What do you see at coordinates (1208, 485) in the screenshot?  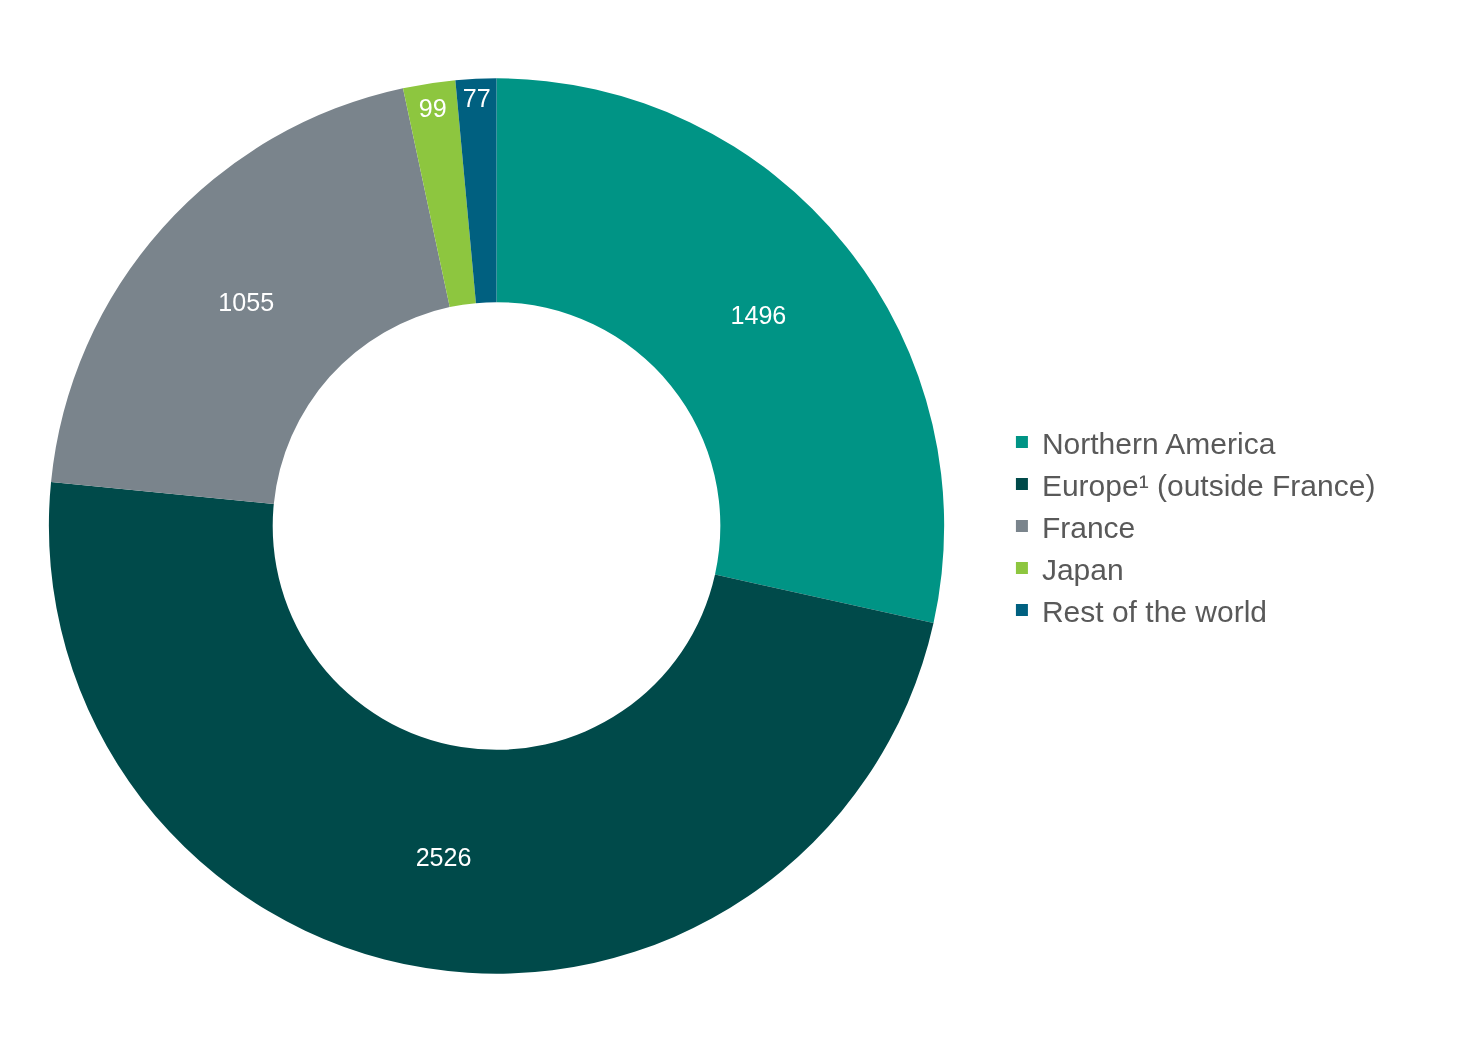 I see `legend-label: Europe¹ (outside France)` at bounding box center [1208, 485].